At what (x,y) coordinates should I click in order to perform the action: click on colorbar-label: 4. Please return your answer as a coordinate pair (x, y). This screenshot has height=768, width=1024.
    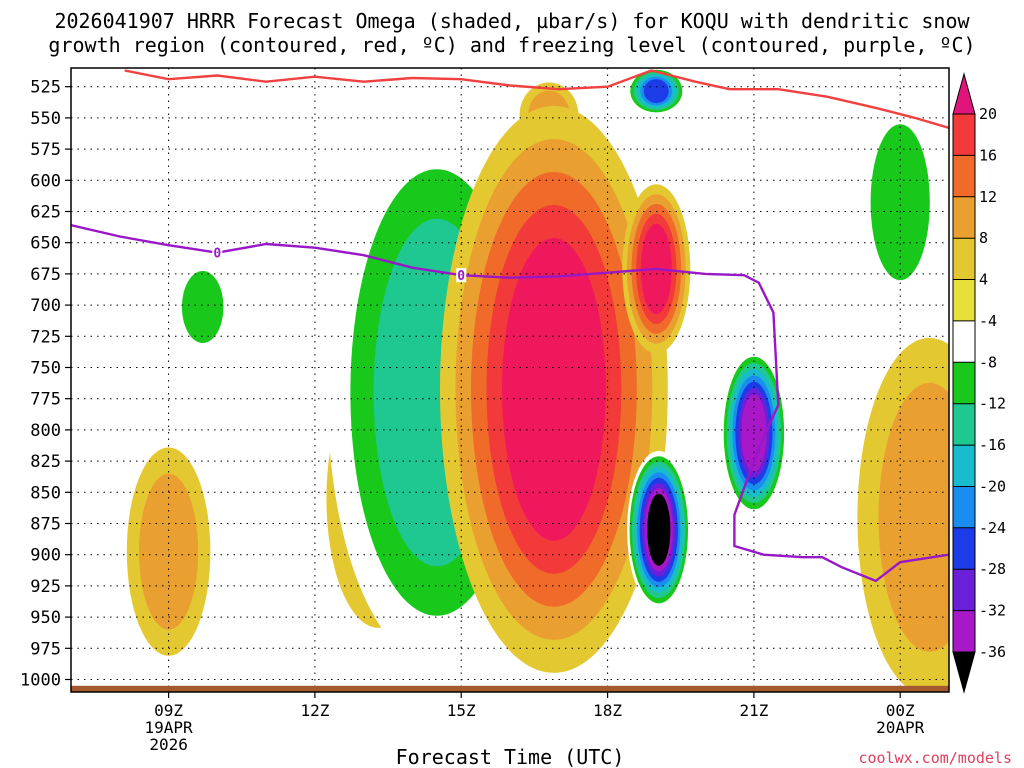
    Looking at the image, I should click on (983, 280).